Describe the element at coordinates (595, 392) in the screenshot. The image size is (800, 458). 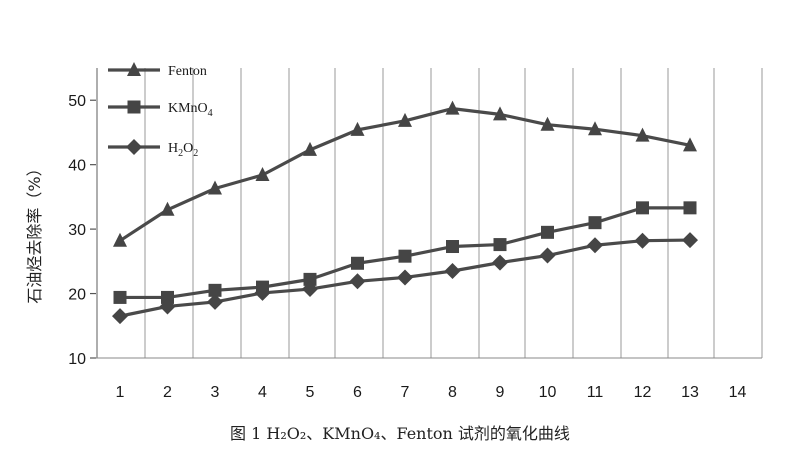
I see `x-tick-label-11: 11` at that location.